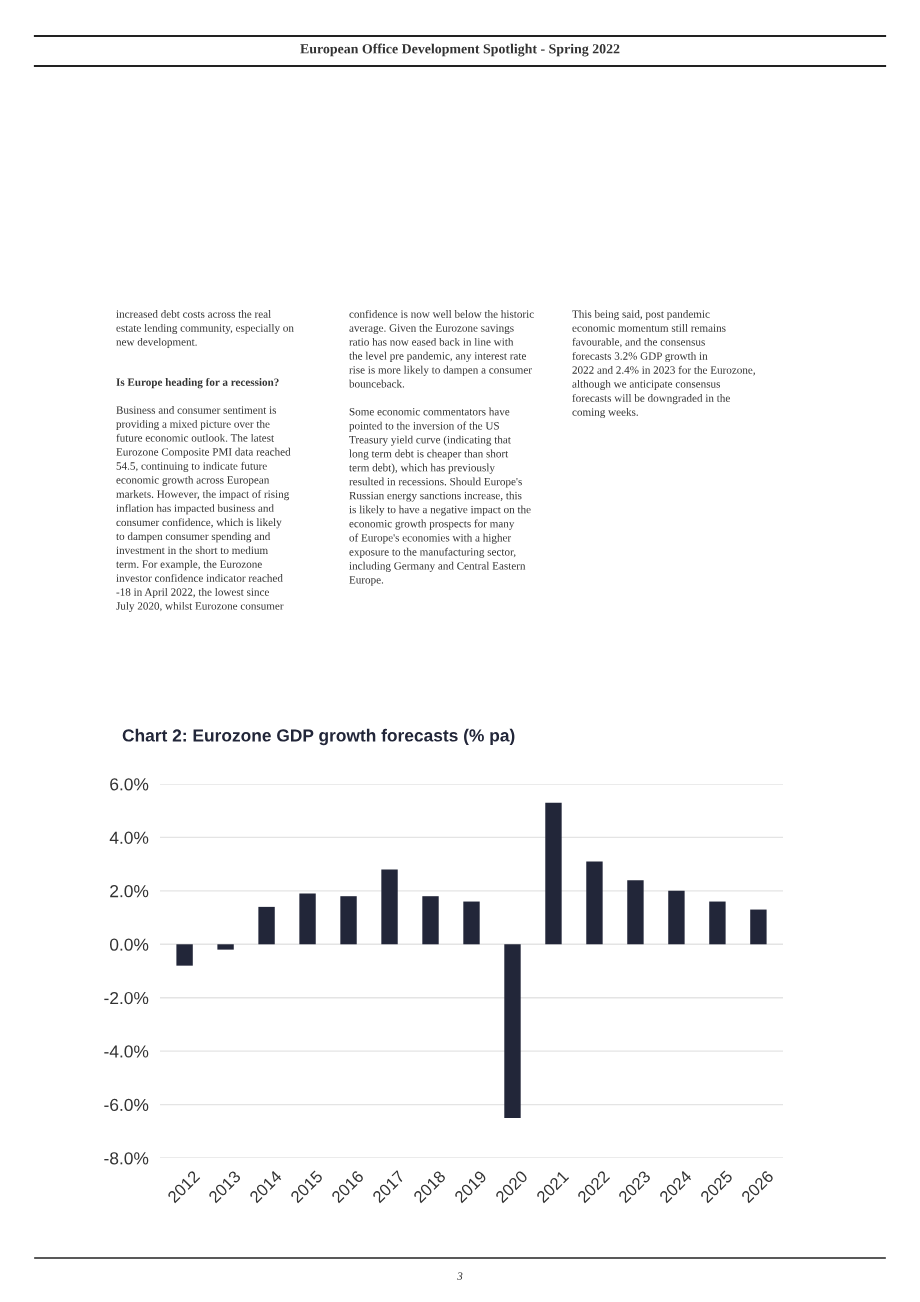 The height and width of the screenshot is (1302, 920). Describe the element at coordinates (205, 329) in the screenshot. I see `text: increased debt costs across the real estate lending community, especially on new development.` at that location.